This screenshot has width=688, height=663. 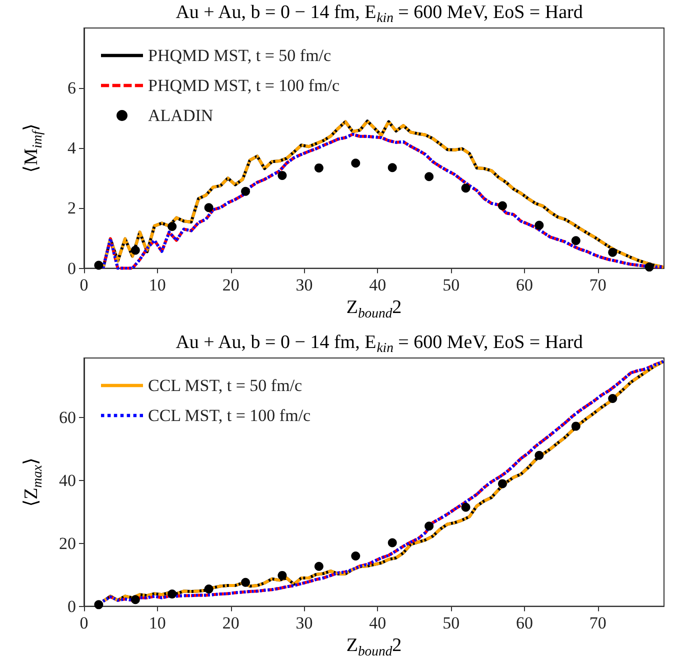 What do you see at coordinates (67, 418) in the screenshot?
I see `y-tick-label: 60` at bounding box center [67, 418].